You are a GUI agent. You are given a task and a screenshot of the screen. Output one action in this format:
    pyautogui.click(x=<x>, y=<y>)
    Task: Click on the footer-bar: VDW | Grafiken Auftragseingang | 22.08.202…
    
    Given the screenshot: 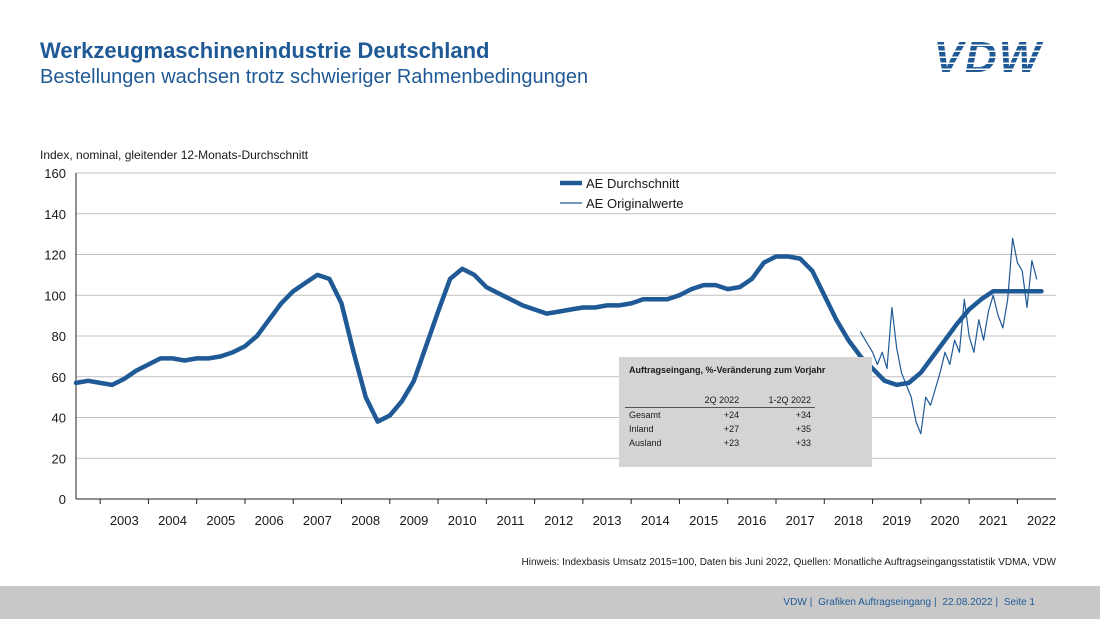 What is the action you would take?
    pyautogui.click(x=550, y=602)
    